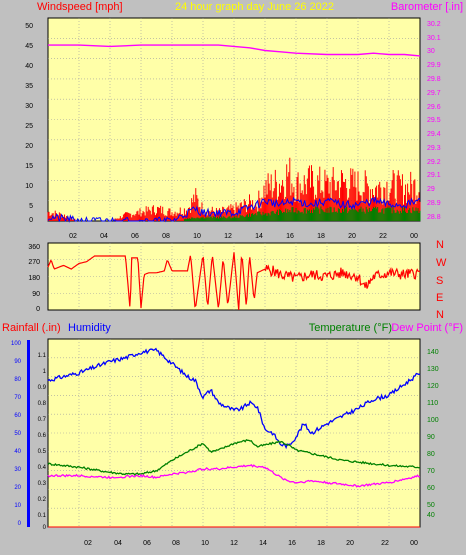 The height and width of the screenshot is (555, 466). What do you see at coordinates (434, 79) in the screenshot?
I see `baro-y-tick: 29.8` at bounding box center [434, 79].